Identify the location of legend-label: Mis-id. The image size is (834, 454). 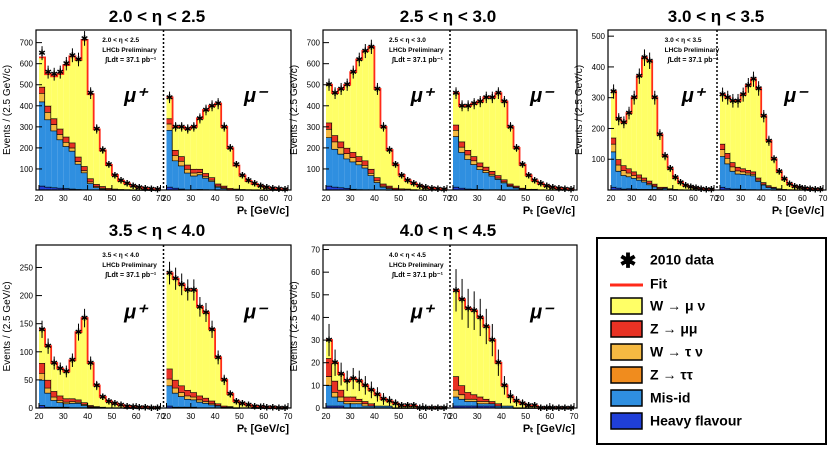
(670, 398).